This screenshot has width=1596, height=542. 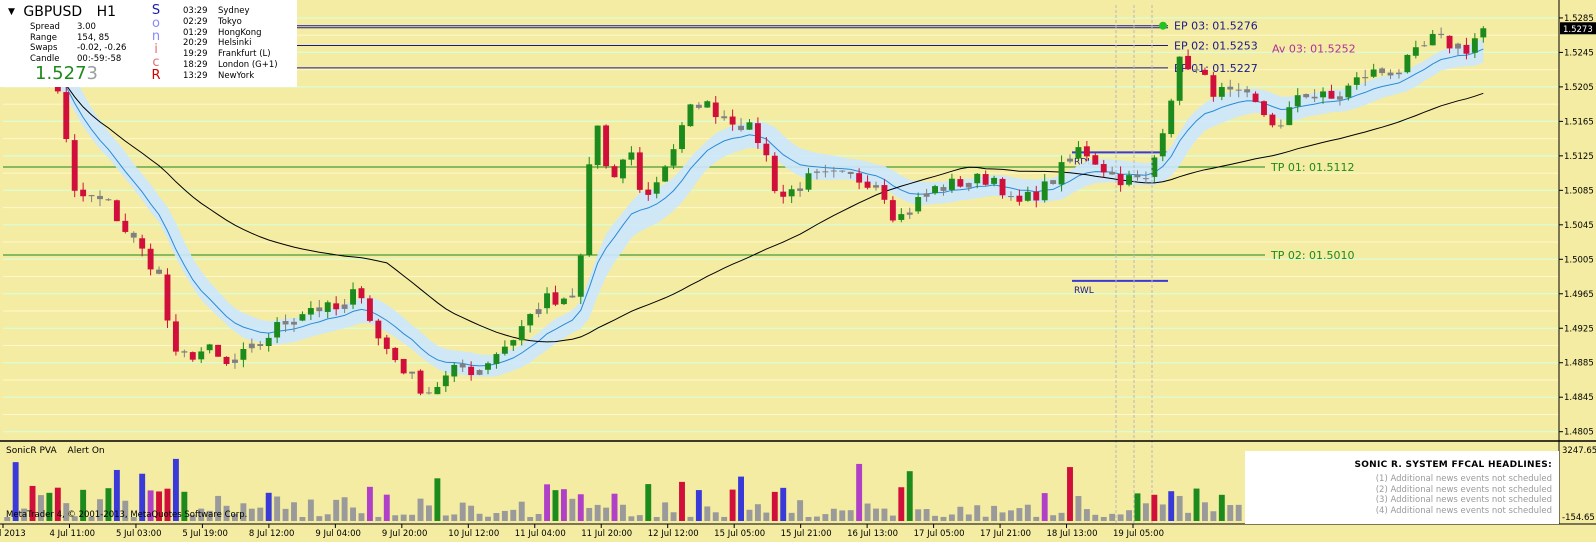 What do you see at coordinates (11, 12) in the screenshot?
I see `collapse-arrow-icon: ▼` at bounding box center [11, 12].